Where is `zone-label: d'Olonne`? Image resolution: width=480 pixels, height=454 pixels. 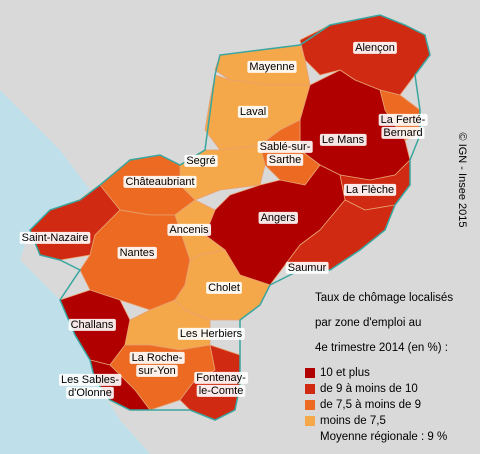 zone-label: d'Olonne is located at coordinates (90, 393).